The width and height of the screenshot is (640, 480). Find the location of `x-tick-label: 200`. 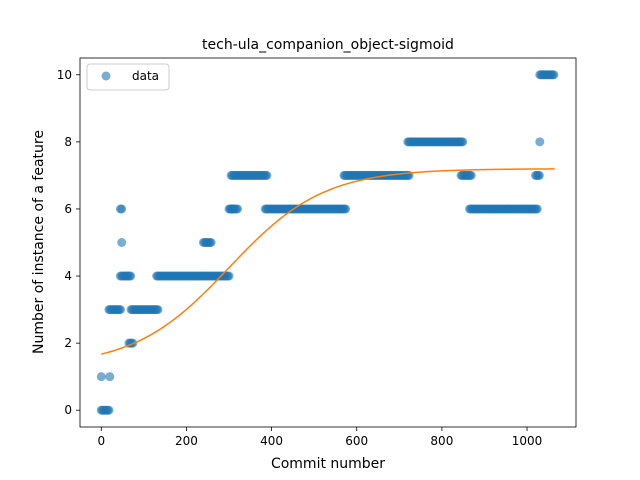

x-tick-label: 200 is located at coordinates (186, 441).